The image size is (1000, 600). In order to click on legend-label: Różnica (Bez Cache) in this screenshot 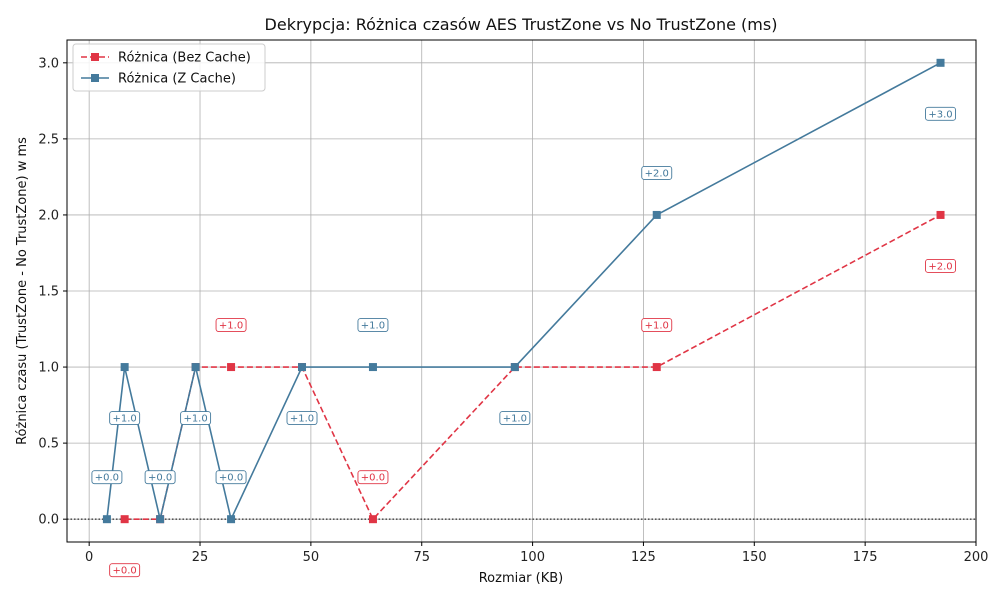, I will do `click(184, 58)`.